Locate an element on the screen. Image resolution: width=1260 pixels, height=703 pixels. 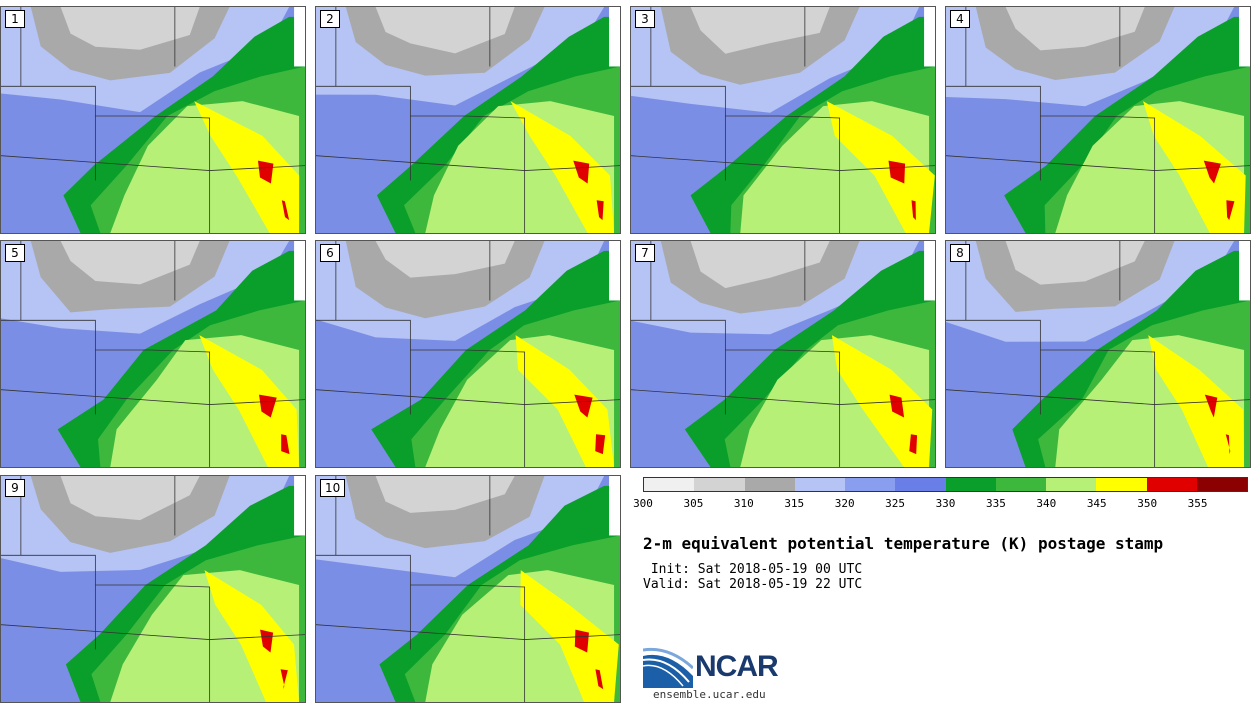
member-label: 5 is located at coordinates (15, 253).